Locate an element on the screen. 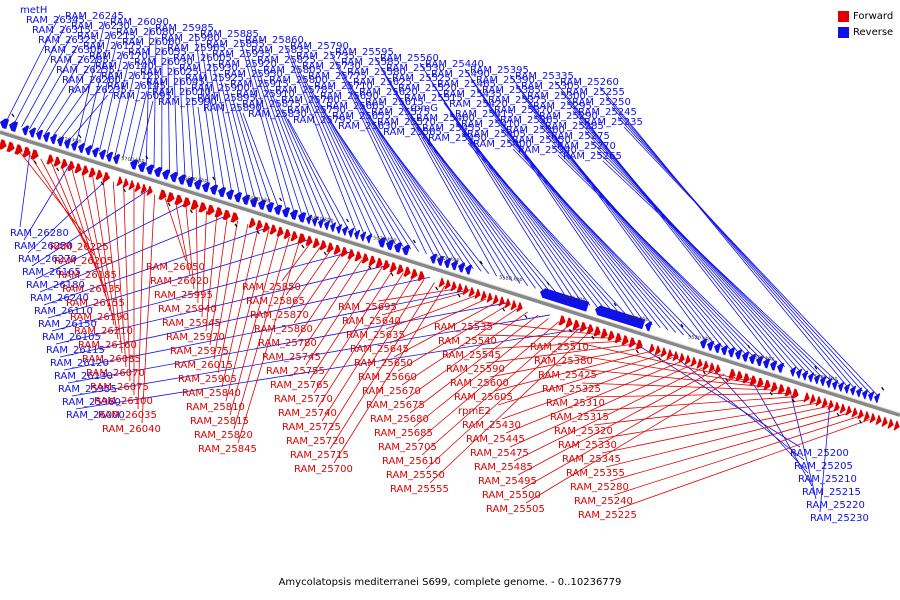 The height and width of the screenshot is (600, 900). kbp-tick-label: 5600 kbp is located at coordinates (448, 259).